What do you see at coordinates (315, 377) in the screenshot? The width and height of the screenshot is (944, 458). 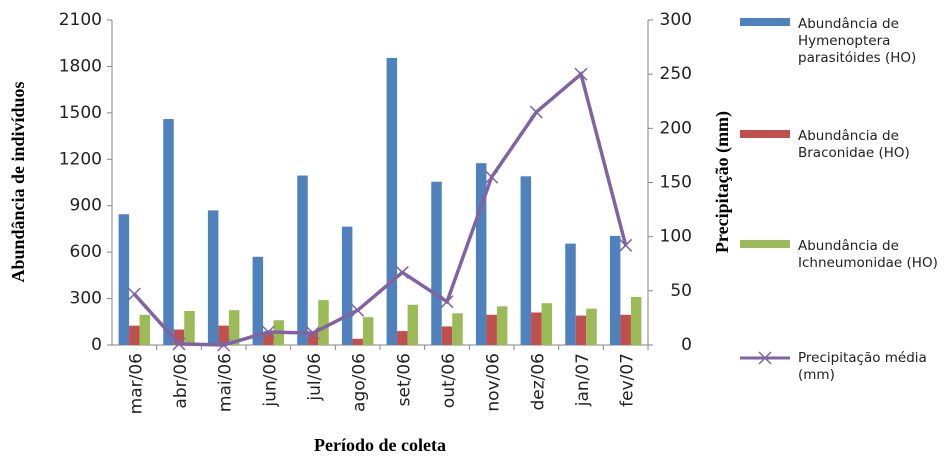 I see `x-tick-label: jul/06` at bounding box center [315, 377].